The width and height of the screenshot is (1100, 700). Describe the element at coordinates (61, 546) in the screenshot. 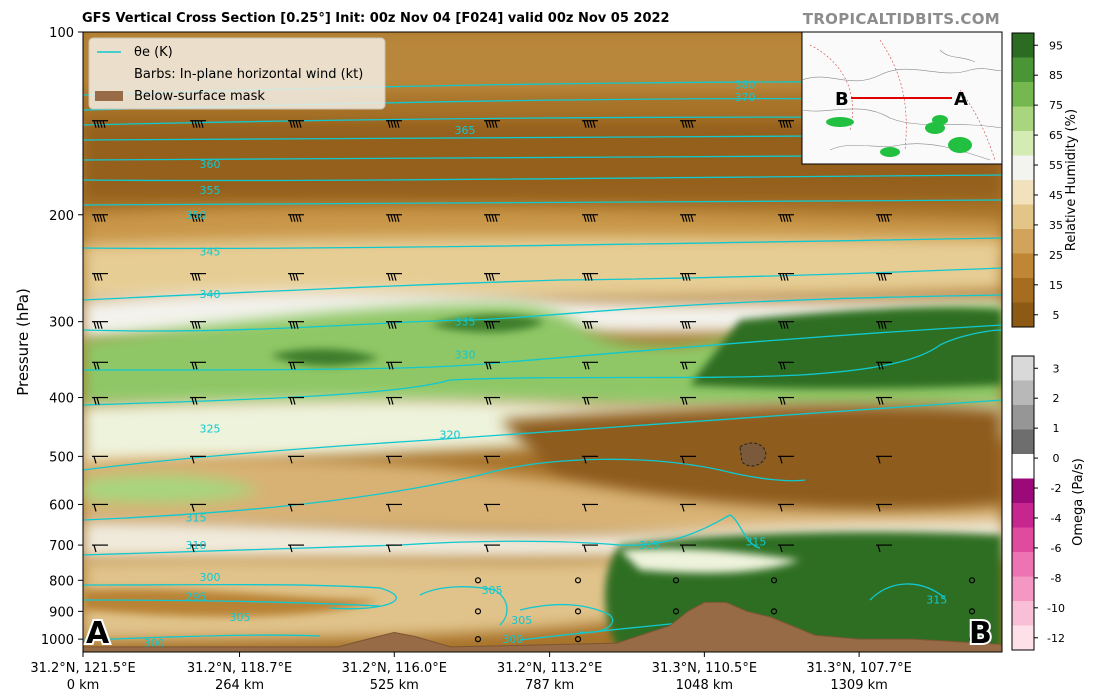

I see `y-tick-label: 700` at that location.